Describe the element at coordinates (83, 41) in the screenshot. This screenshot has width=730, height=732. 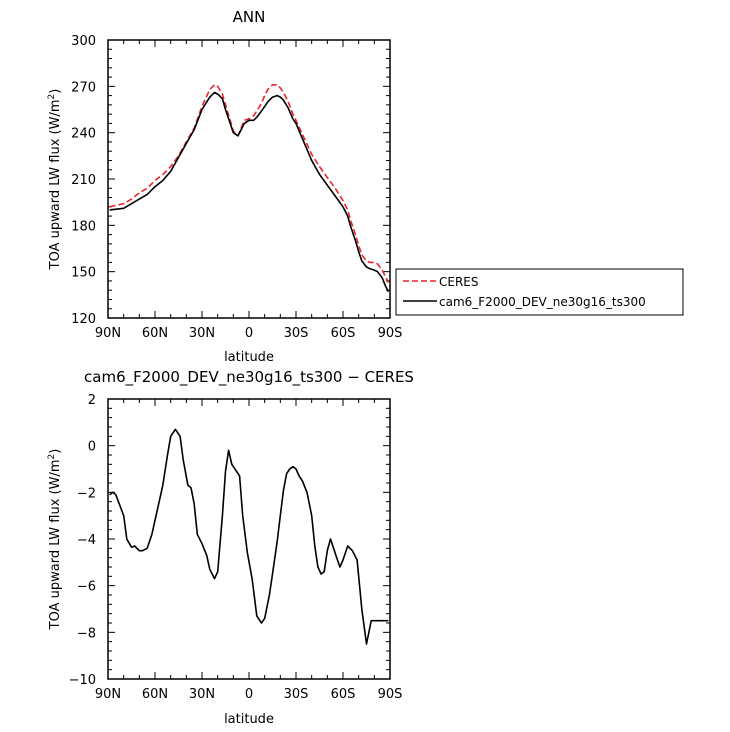
I see `y-tick-label: 300` at that location.